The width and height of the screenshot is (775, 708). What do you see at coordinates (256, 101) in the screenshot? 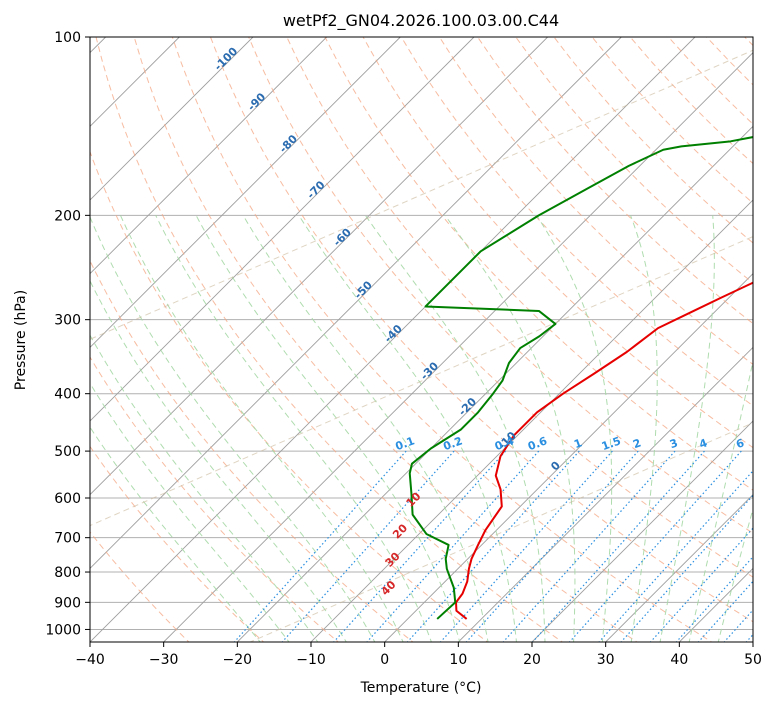
I see `isotherm-label: -90` at bounding box center [256, 101].